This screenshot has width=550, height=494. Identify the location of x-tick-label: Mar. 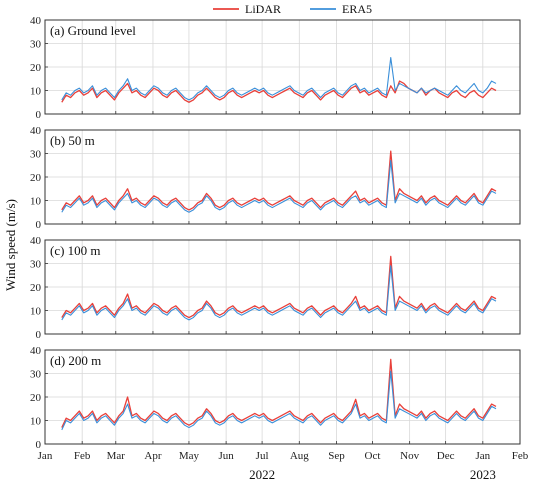
(116, 456).